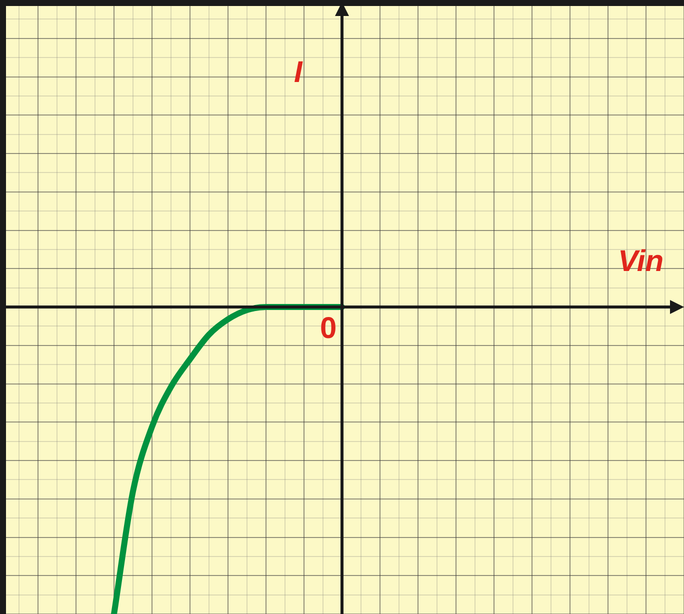 Image resolution: width=684 pixels, height=614 pixels. What do you see at coordinates (328, 329) in the screenshot?
I see `annotation: 0` at bounding box center [328, 329].